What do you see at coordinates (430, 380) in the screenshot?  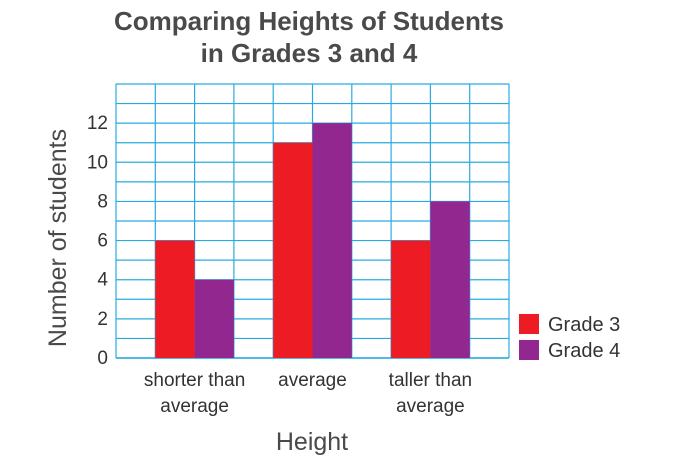 I see `x-category-label: taller than` at bounding box center [430, 380].